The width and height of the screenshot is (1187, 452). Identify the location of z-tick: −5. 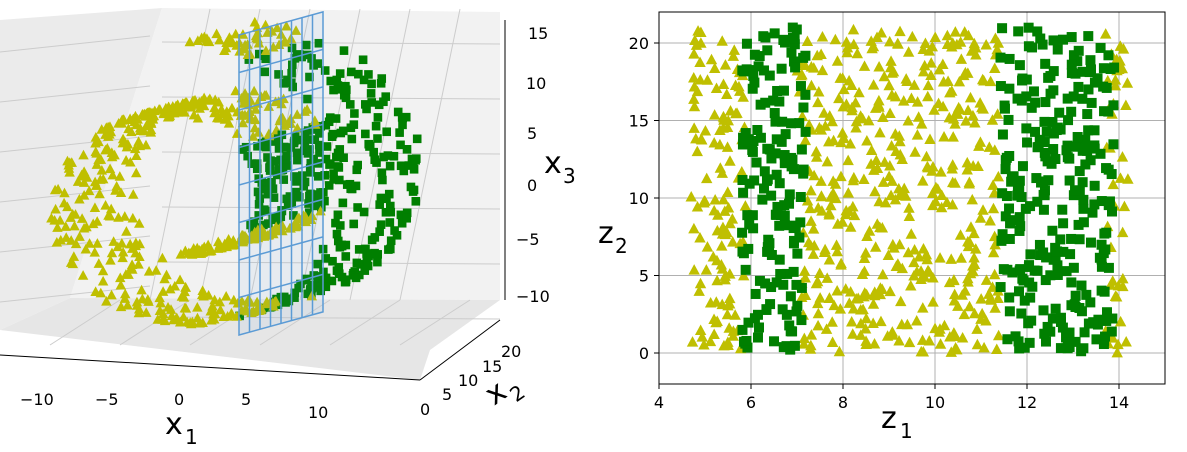
(528, 239).